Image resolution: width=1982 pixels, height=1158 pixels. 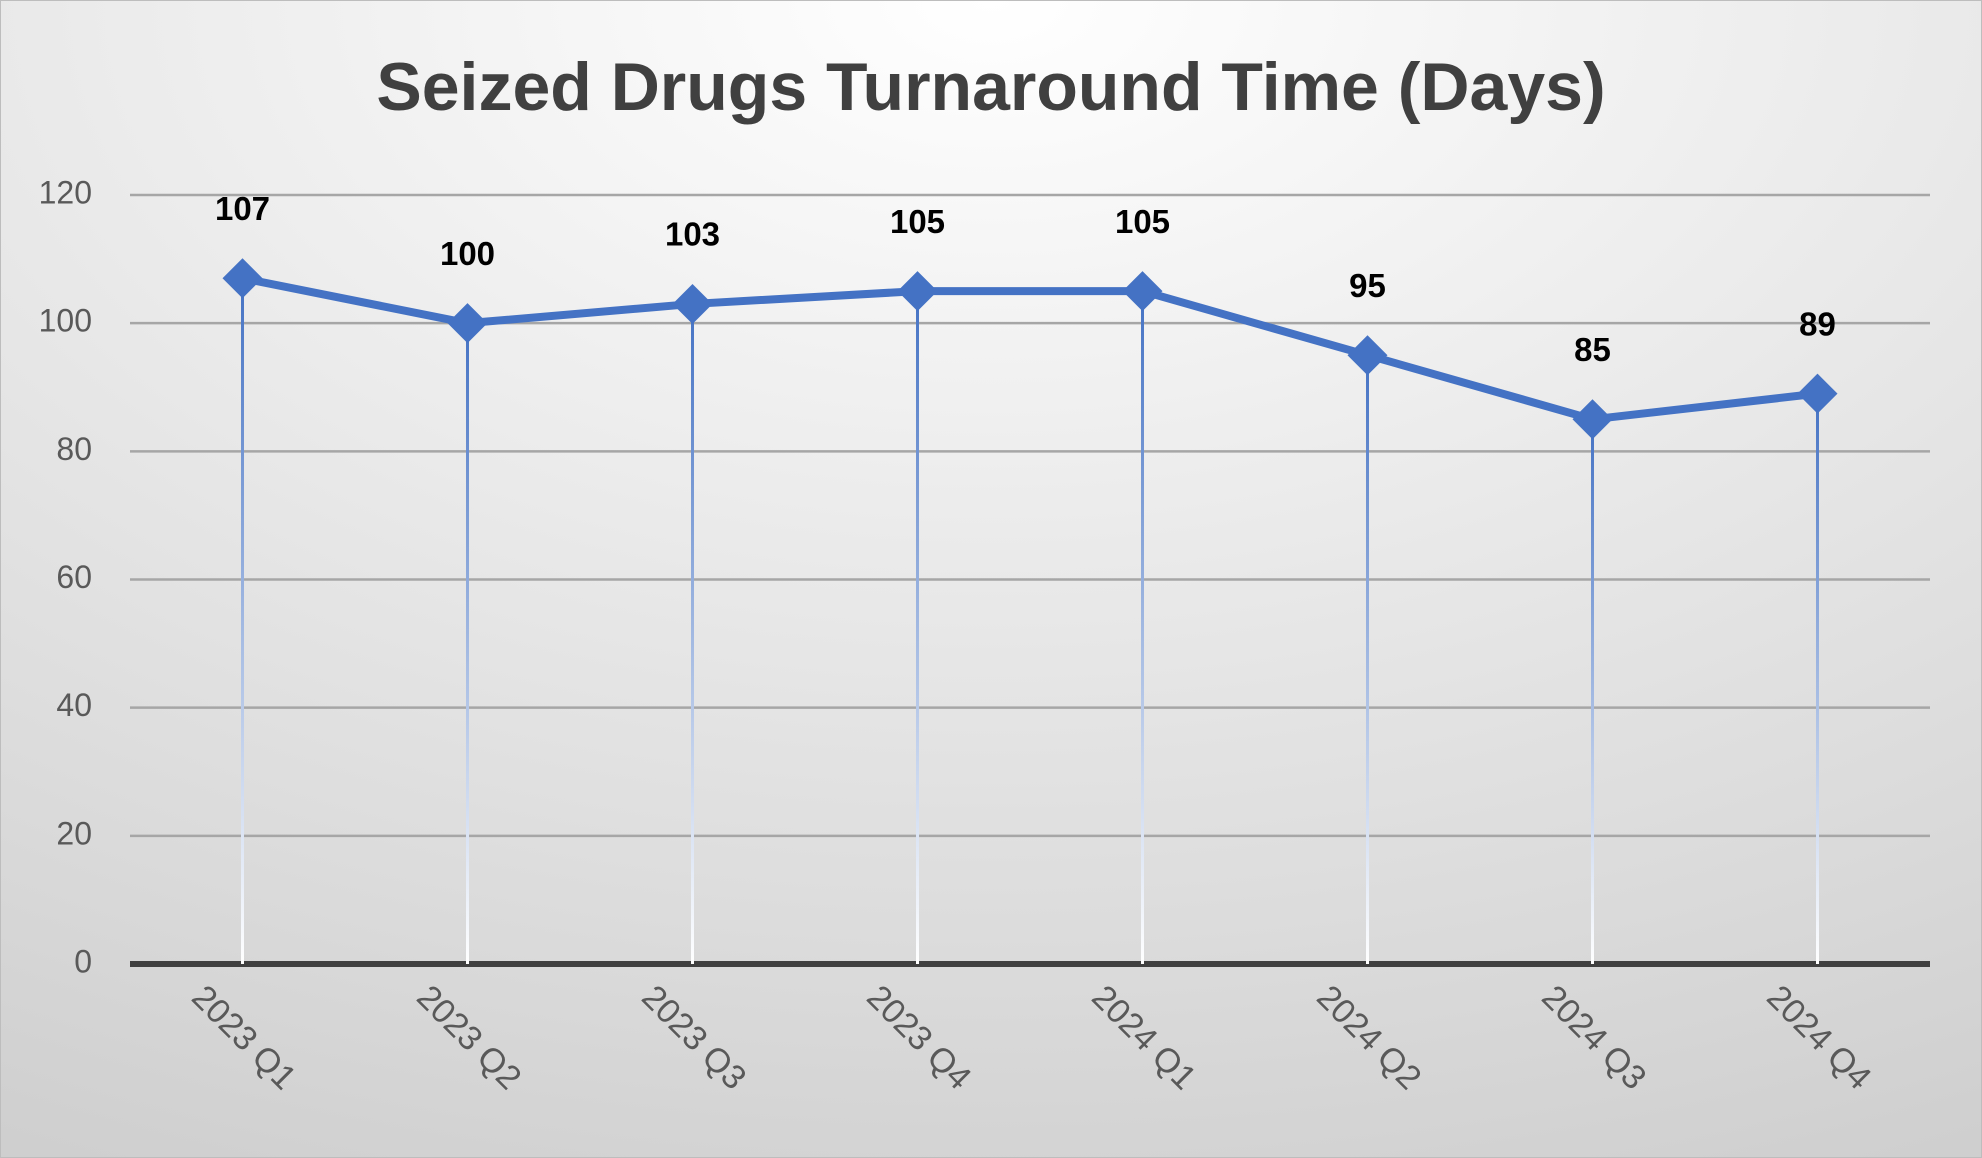 What do you see at coordinates (65, 192) in the screenshot?
I see `y-tick-label: 120` at bounding box center [65, 192].